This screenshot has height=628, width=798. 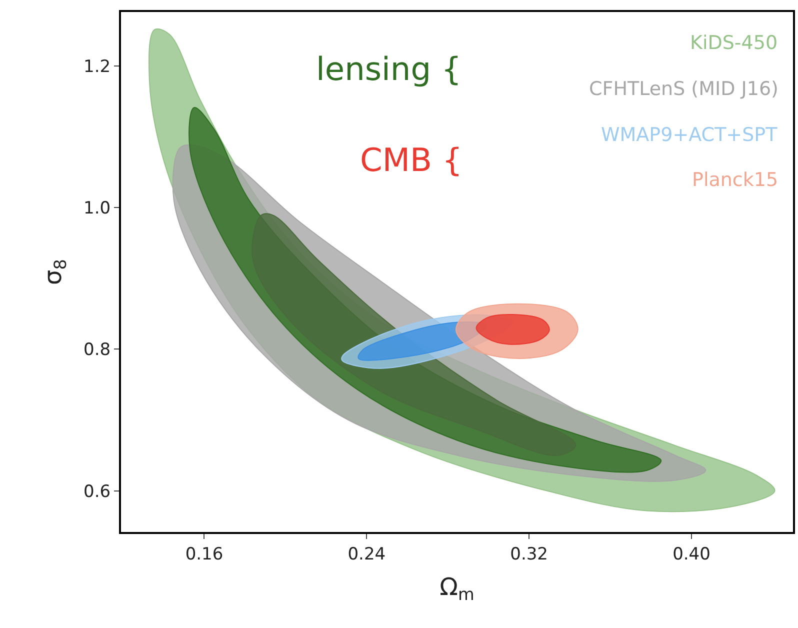 What do you see at coordinates (691, 554) in the screenshot?
I see `x-tick-label: 0.40` at bounding box center [691, 554].